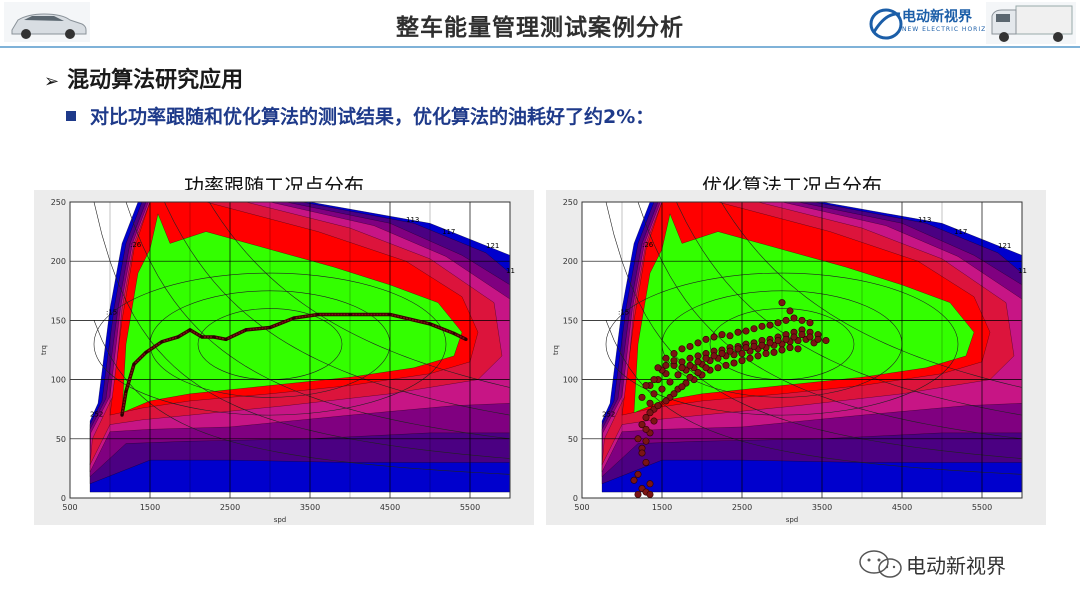 The height and width of the screenshot is (608, 1080). What do you see at coordinates (52, 81) in the screenshot?
I see `chevron-right-icon: ➢` at bounding box center [52, 81].